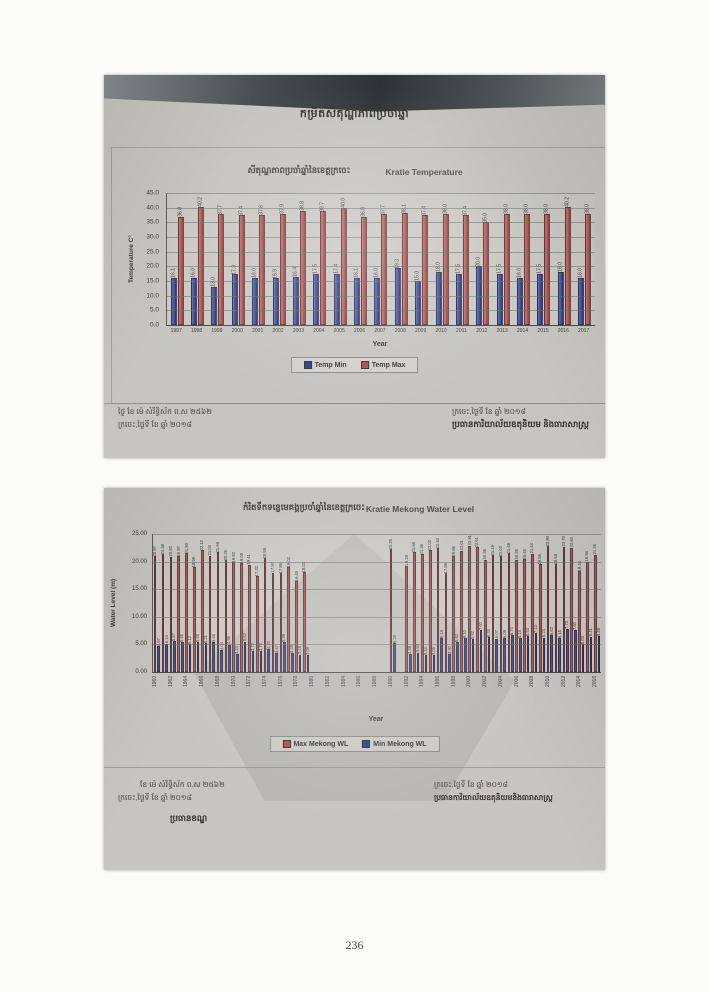  I want to click on bar: 3.53, so click(417, 658).